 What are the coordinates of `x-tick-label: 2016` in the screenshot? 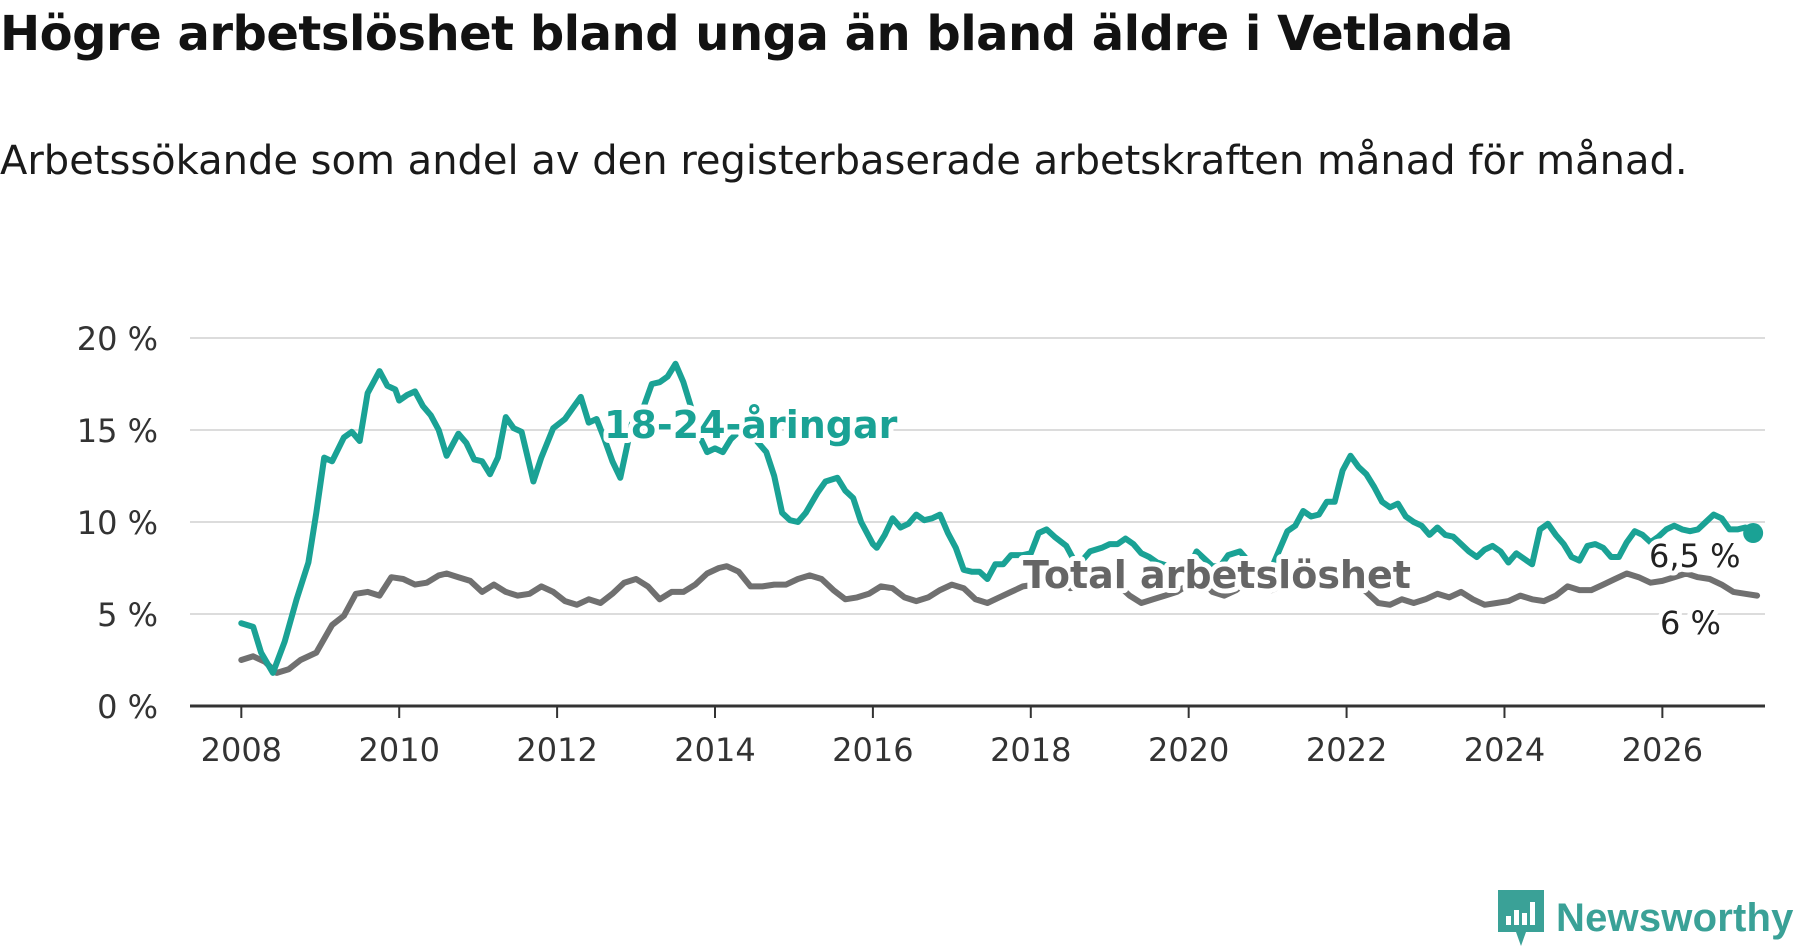 It's located at (872, 750).